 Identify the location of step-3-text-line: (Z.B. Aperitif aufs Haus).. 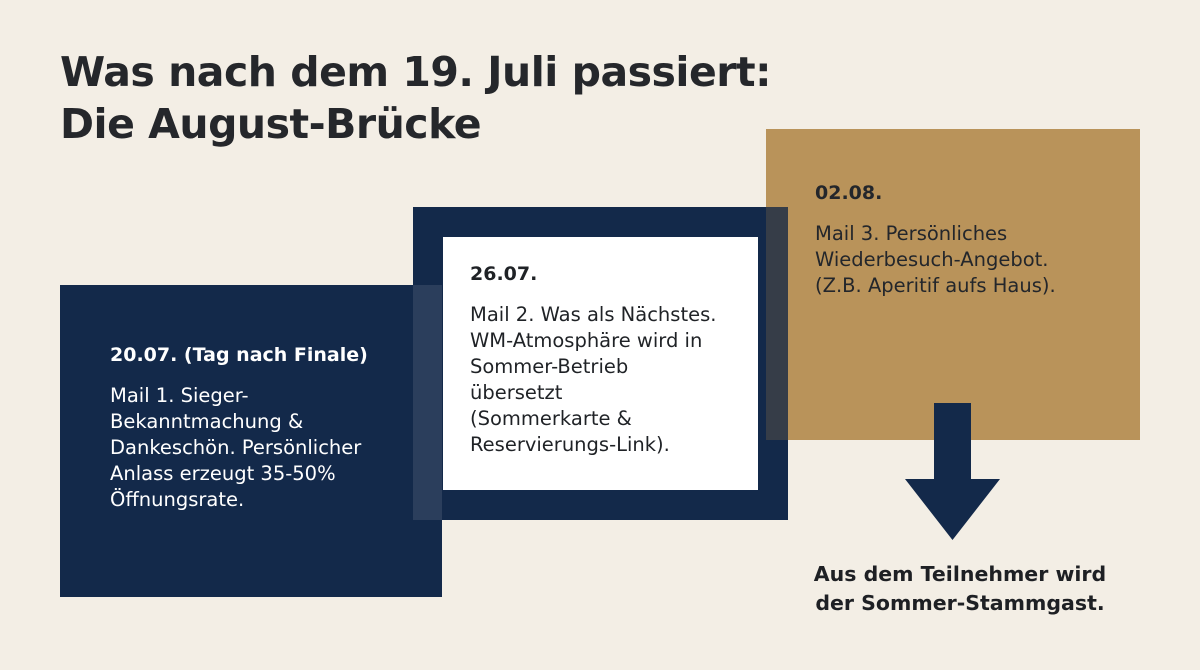
(935, 285).